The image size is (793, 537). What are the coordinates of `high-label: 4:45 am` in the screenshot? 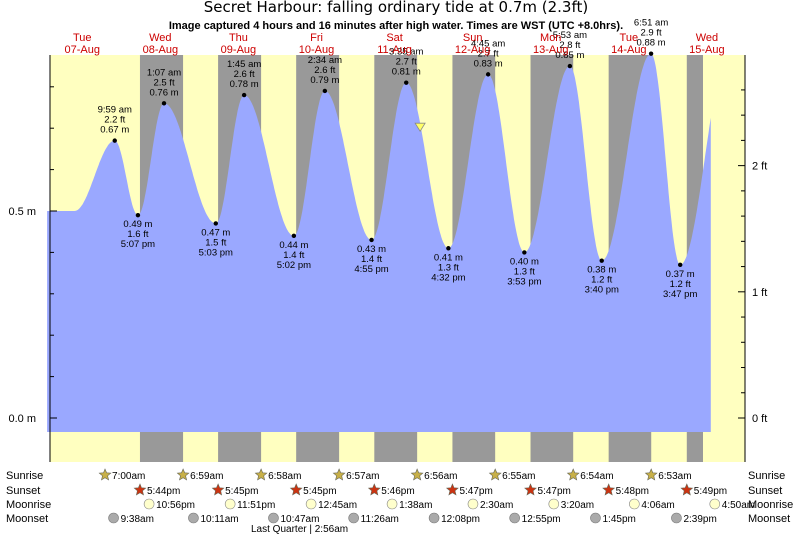 It's located at (488, 43).